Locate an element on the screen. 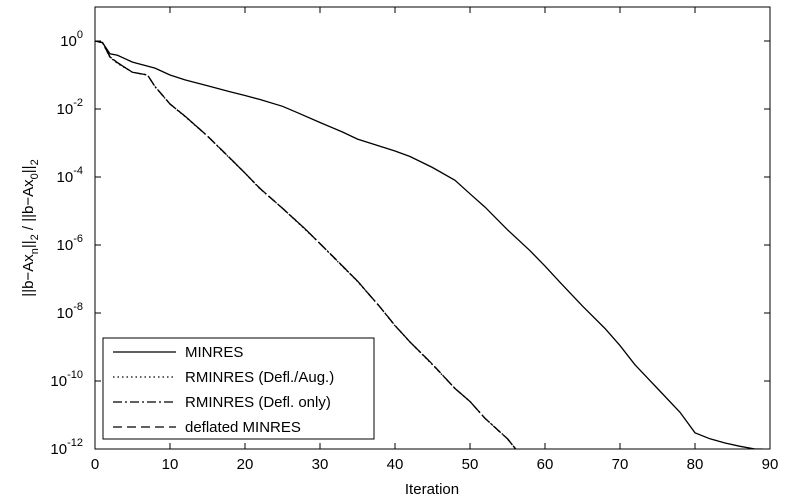  svg-text: ||b−Axn||2 / ||b−Ax0||2 is located at coordinates (30, 227).